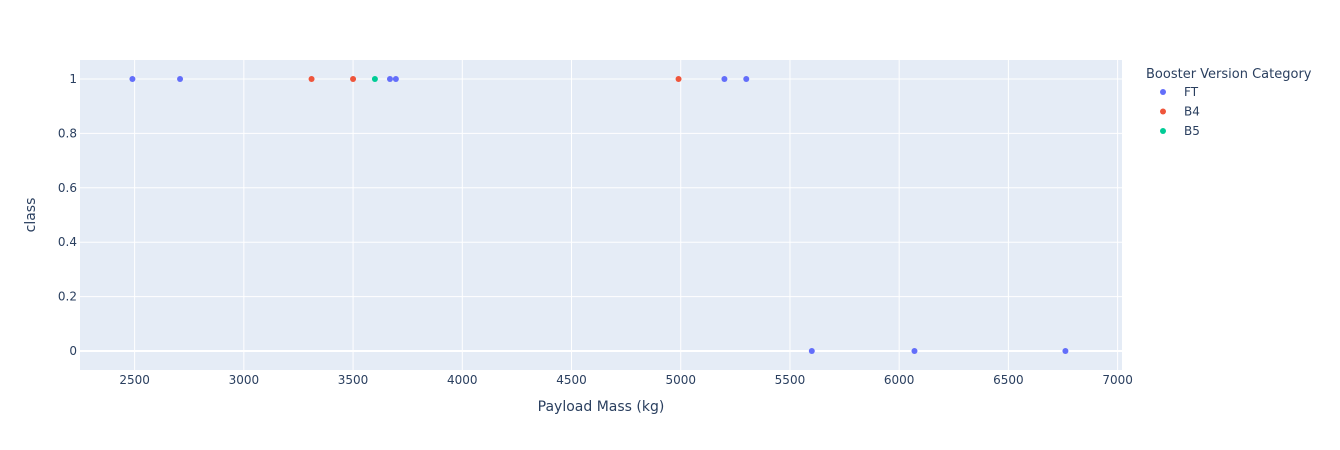 This screenshot has height=450, width=1340. I want to click on x-tick-label: 7000, so click(1117, 380).